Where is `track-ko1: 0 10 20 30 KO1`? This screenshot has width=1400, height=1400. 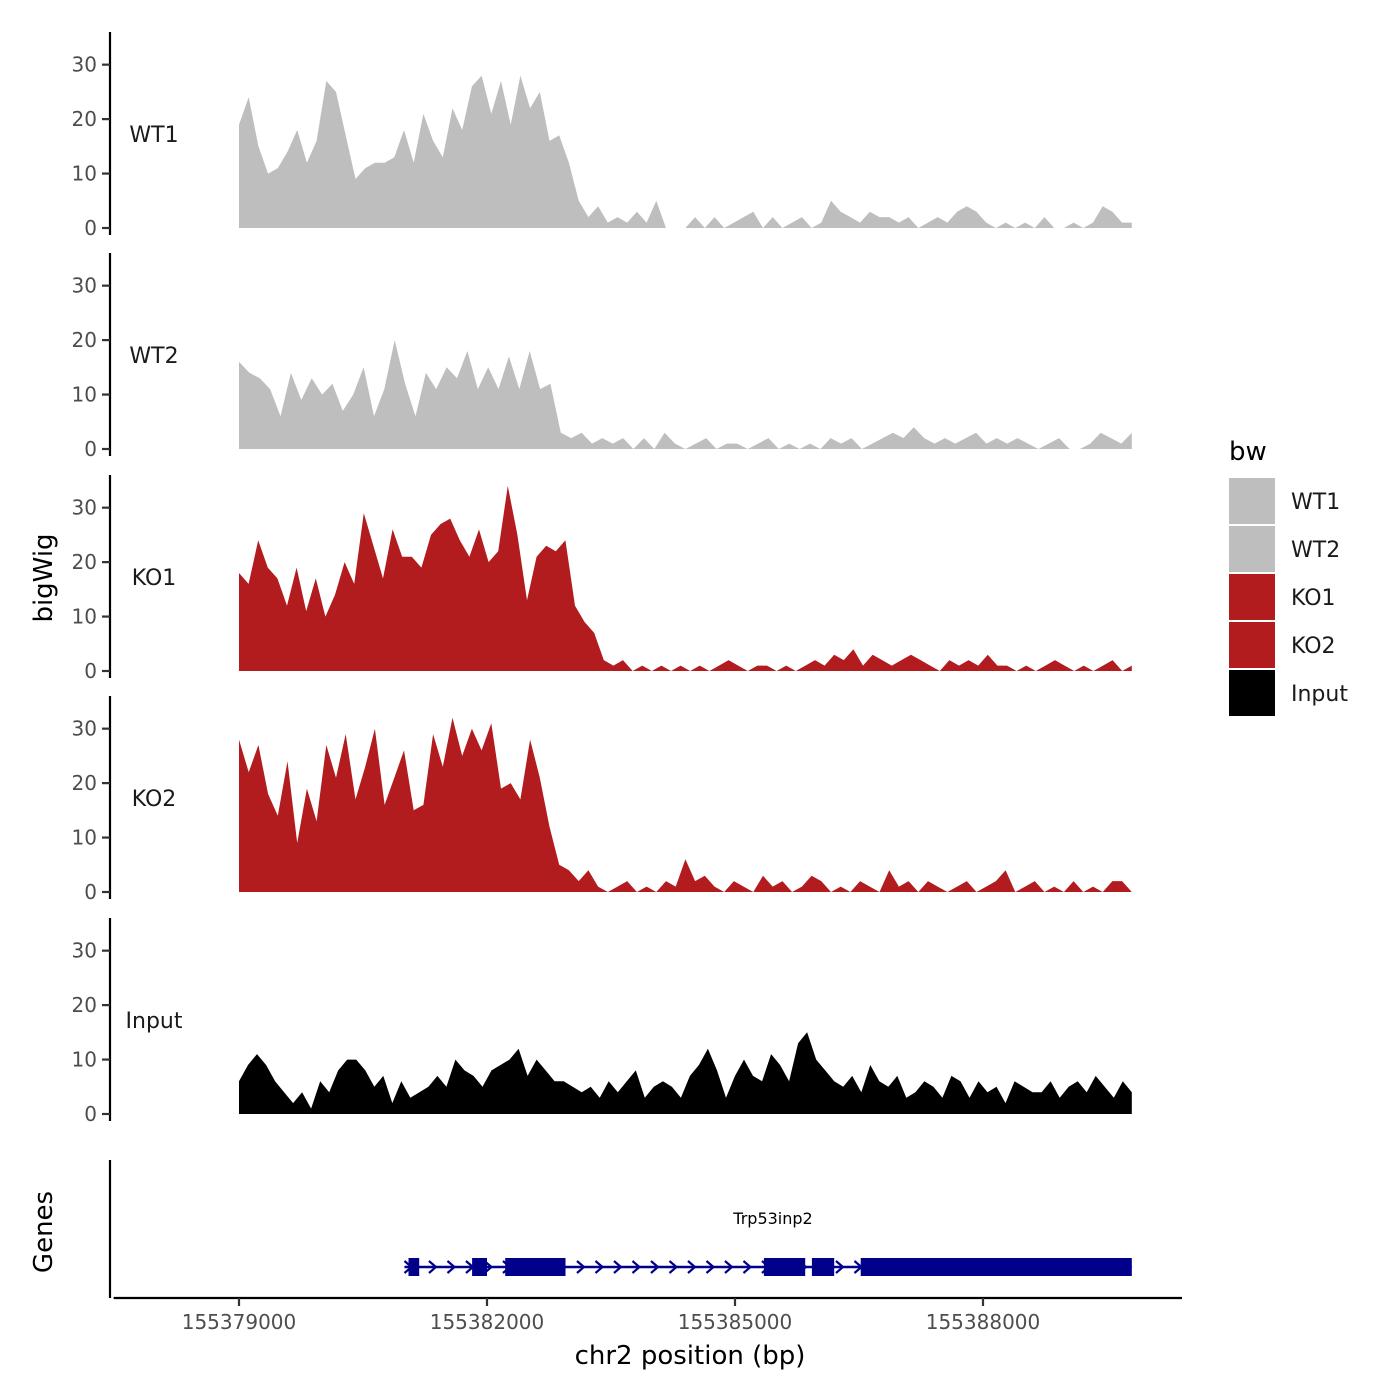
track-ko1: 0 10 20 30 KO1 is located at coordinates (602, 579).